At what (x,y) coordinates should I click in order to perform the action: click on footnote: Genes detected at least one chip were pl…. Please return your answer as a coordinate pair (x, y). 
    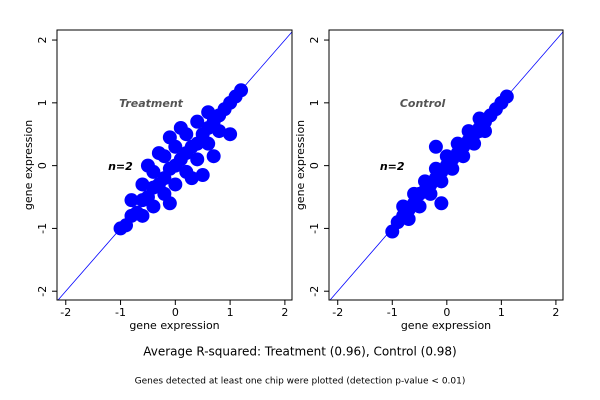
    Looking at the image, I should click on (300, 382).